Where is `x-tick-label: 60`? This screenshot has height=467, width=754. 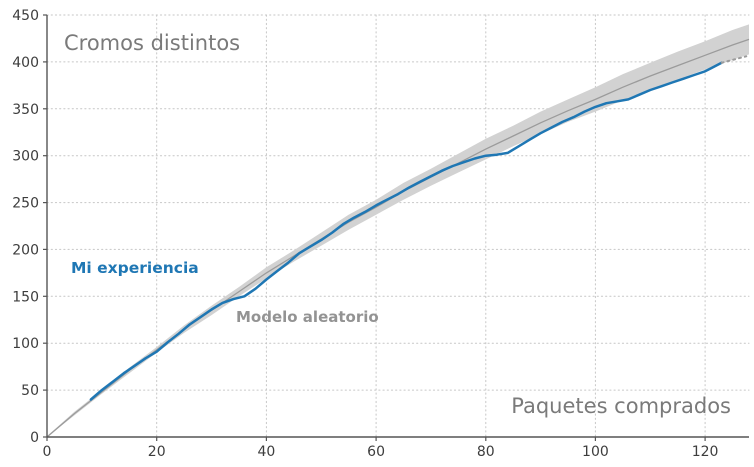
x-tick-label: 60 is located at coordinates (376, 452).